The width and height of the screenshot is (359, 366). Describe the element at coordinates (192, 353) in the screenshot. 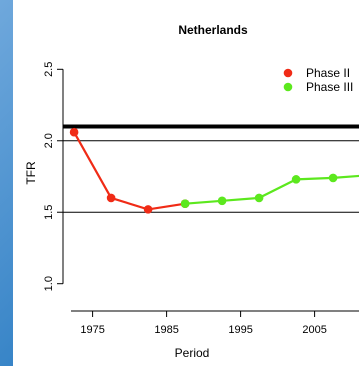

I see `x-axis-label: Period` at that location.